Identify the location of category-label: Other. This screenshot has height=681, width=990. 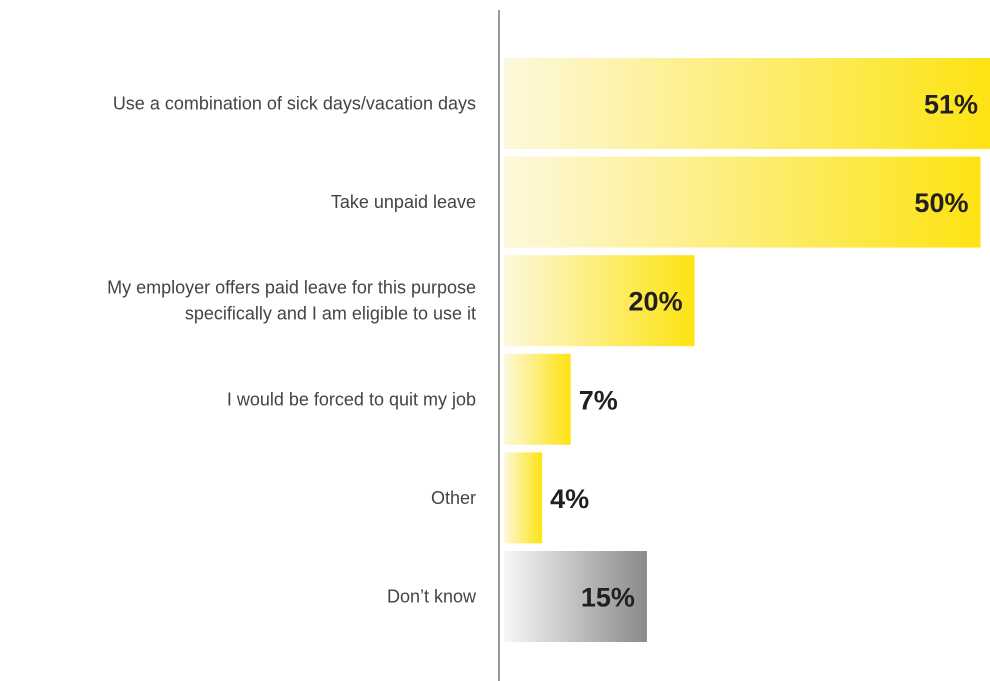
(453, 498).